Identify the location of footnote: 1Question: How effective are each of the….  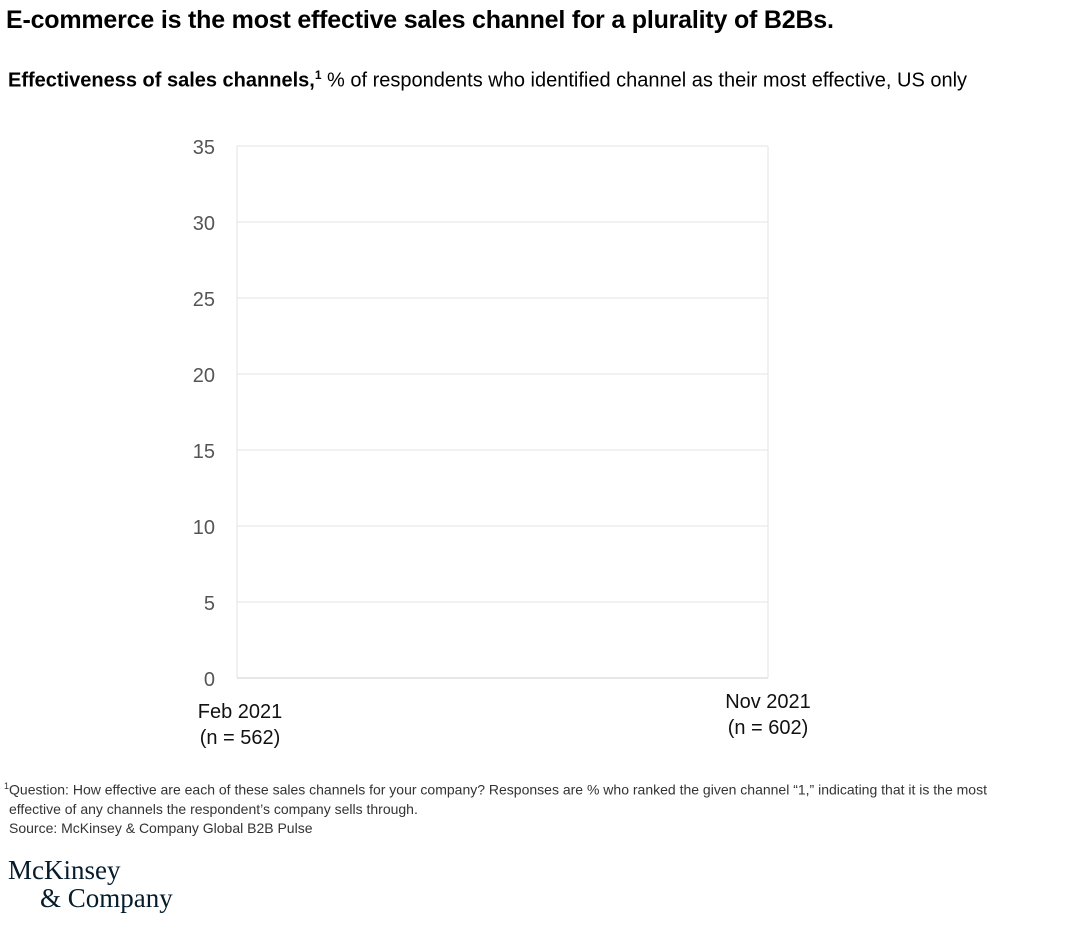
(495, 807).